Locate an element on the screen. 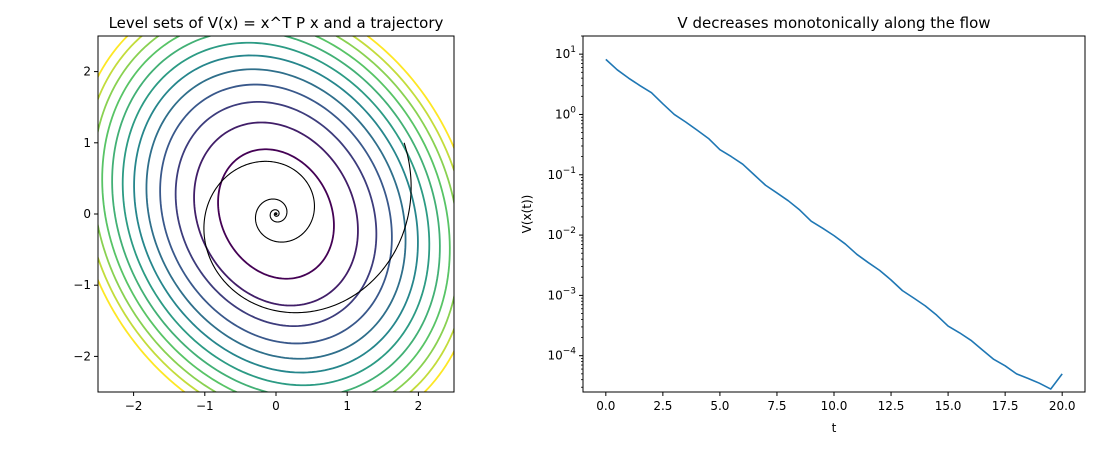  contour-y-tick-label: 2 is located at coordinates (87, 72).